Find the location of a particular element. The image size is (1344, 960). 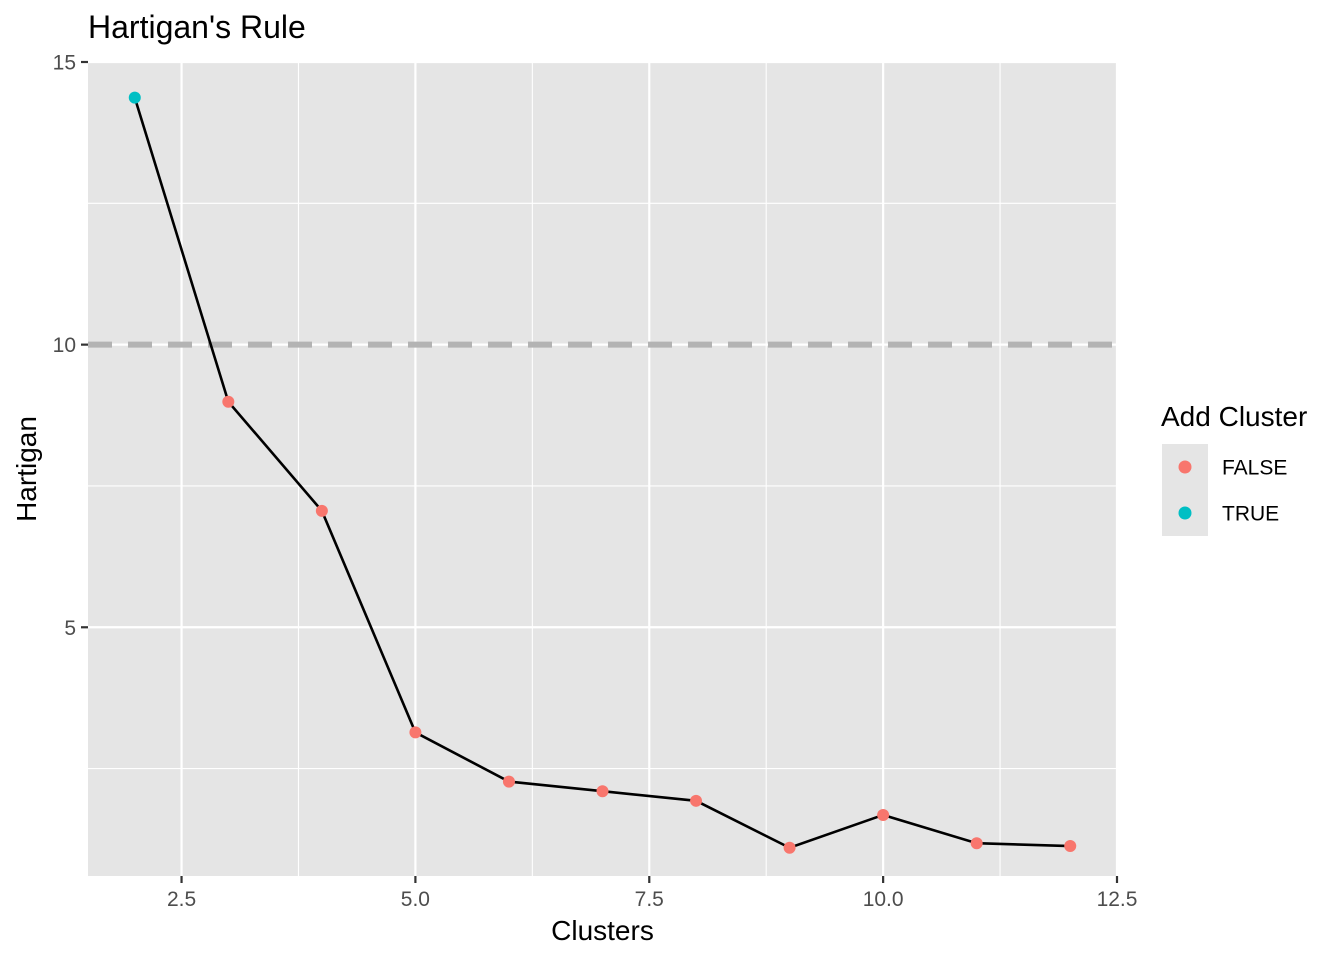

x-tick-label: 2.5 is located at coordinates (181, 899).